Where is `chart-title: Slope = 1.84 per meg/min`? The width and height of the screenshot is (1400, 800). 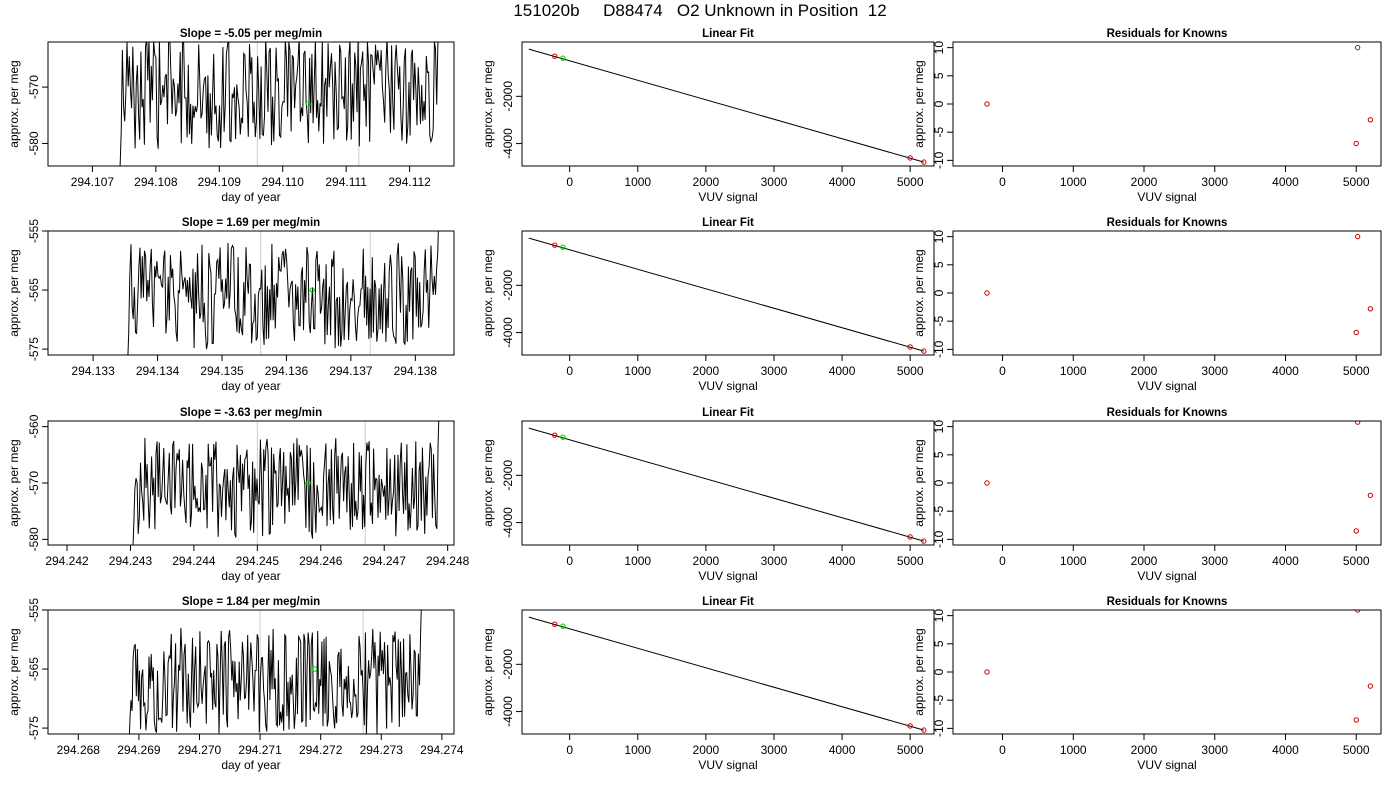
chart-title: Slope = 1.84 per meg/min is located at coordinates (251, 602).